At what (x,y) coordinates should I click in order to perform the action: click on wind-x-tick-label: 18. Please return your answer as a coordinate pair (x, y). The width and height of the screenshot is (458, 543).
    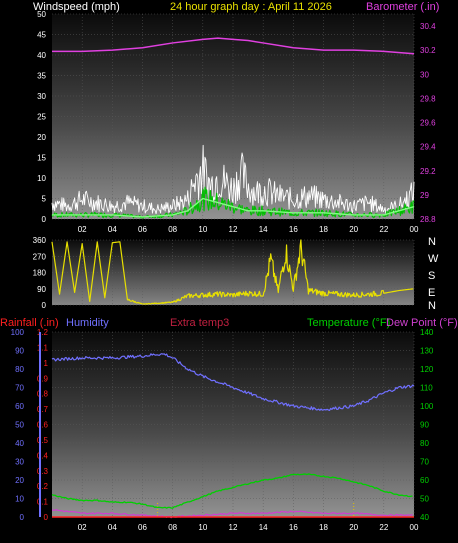
    Looking at the image, I should click on (323, 229).